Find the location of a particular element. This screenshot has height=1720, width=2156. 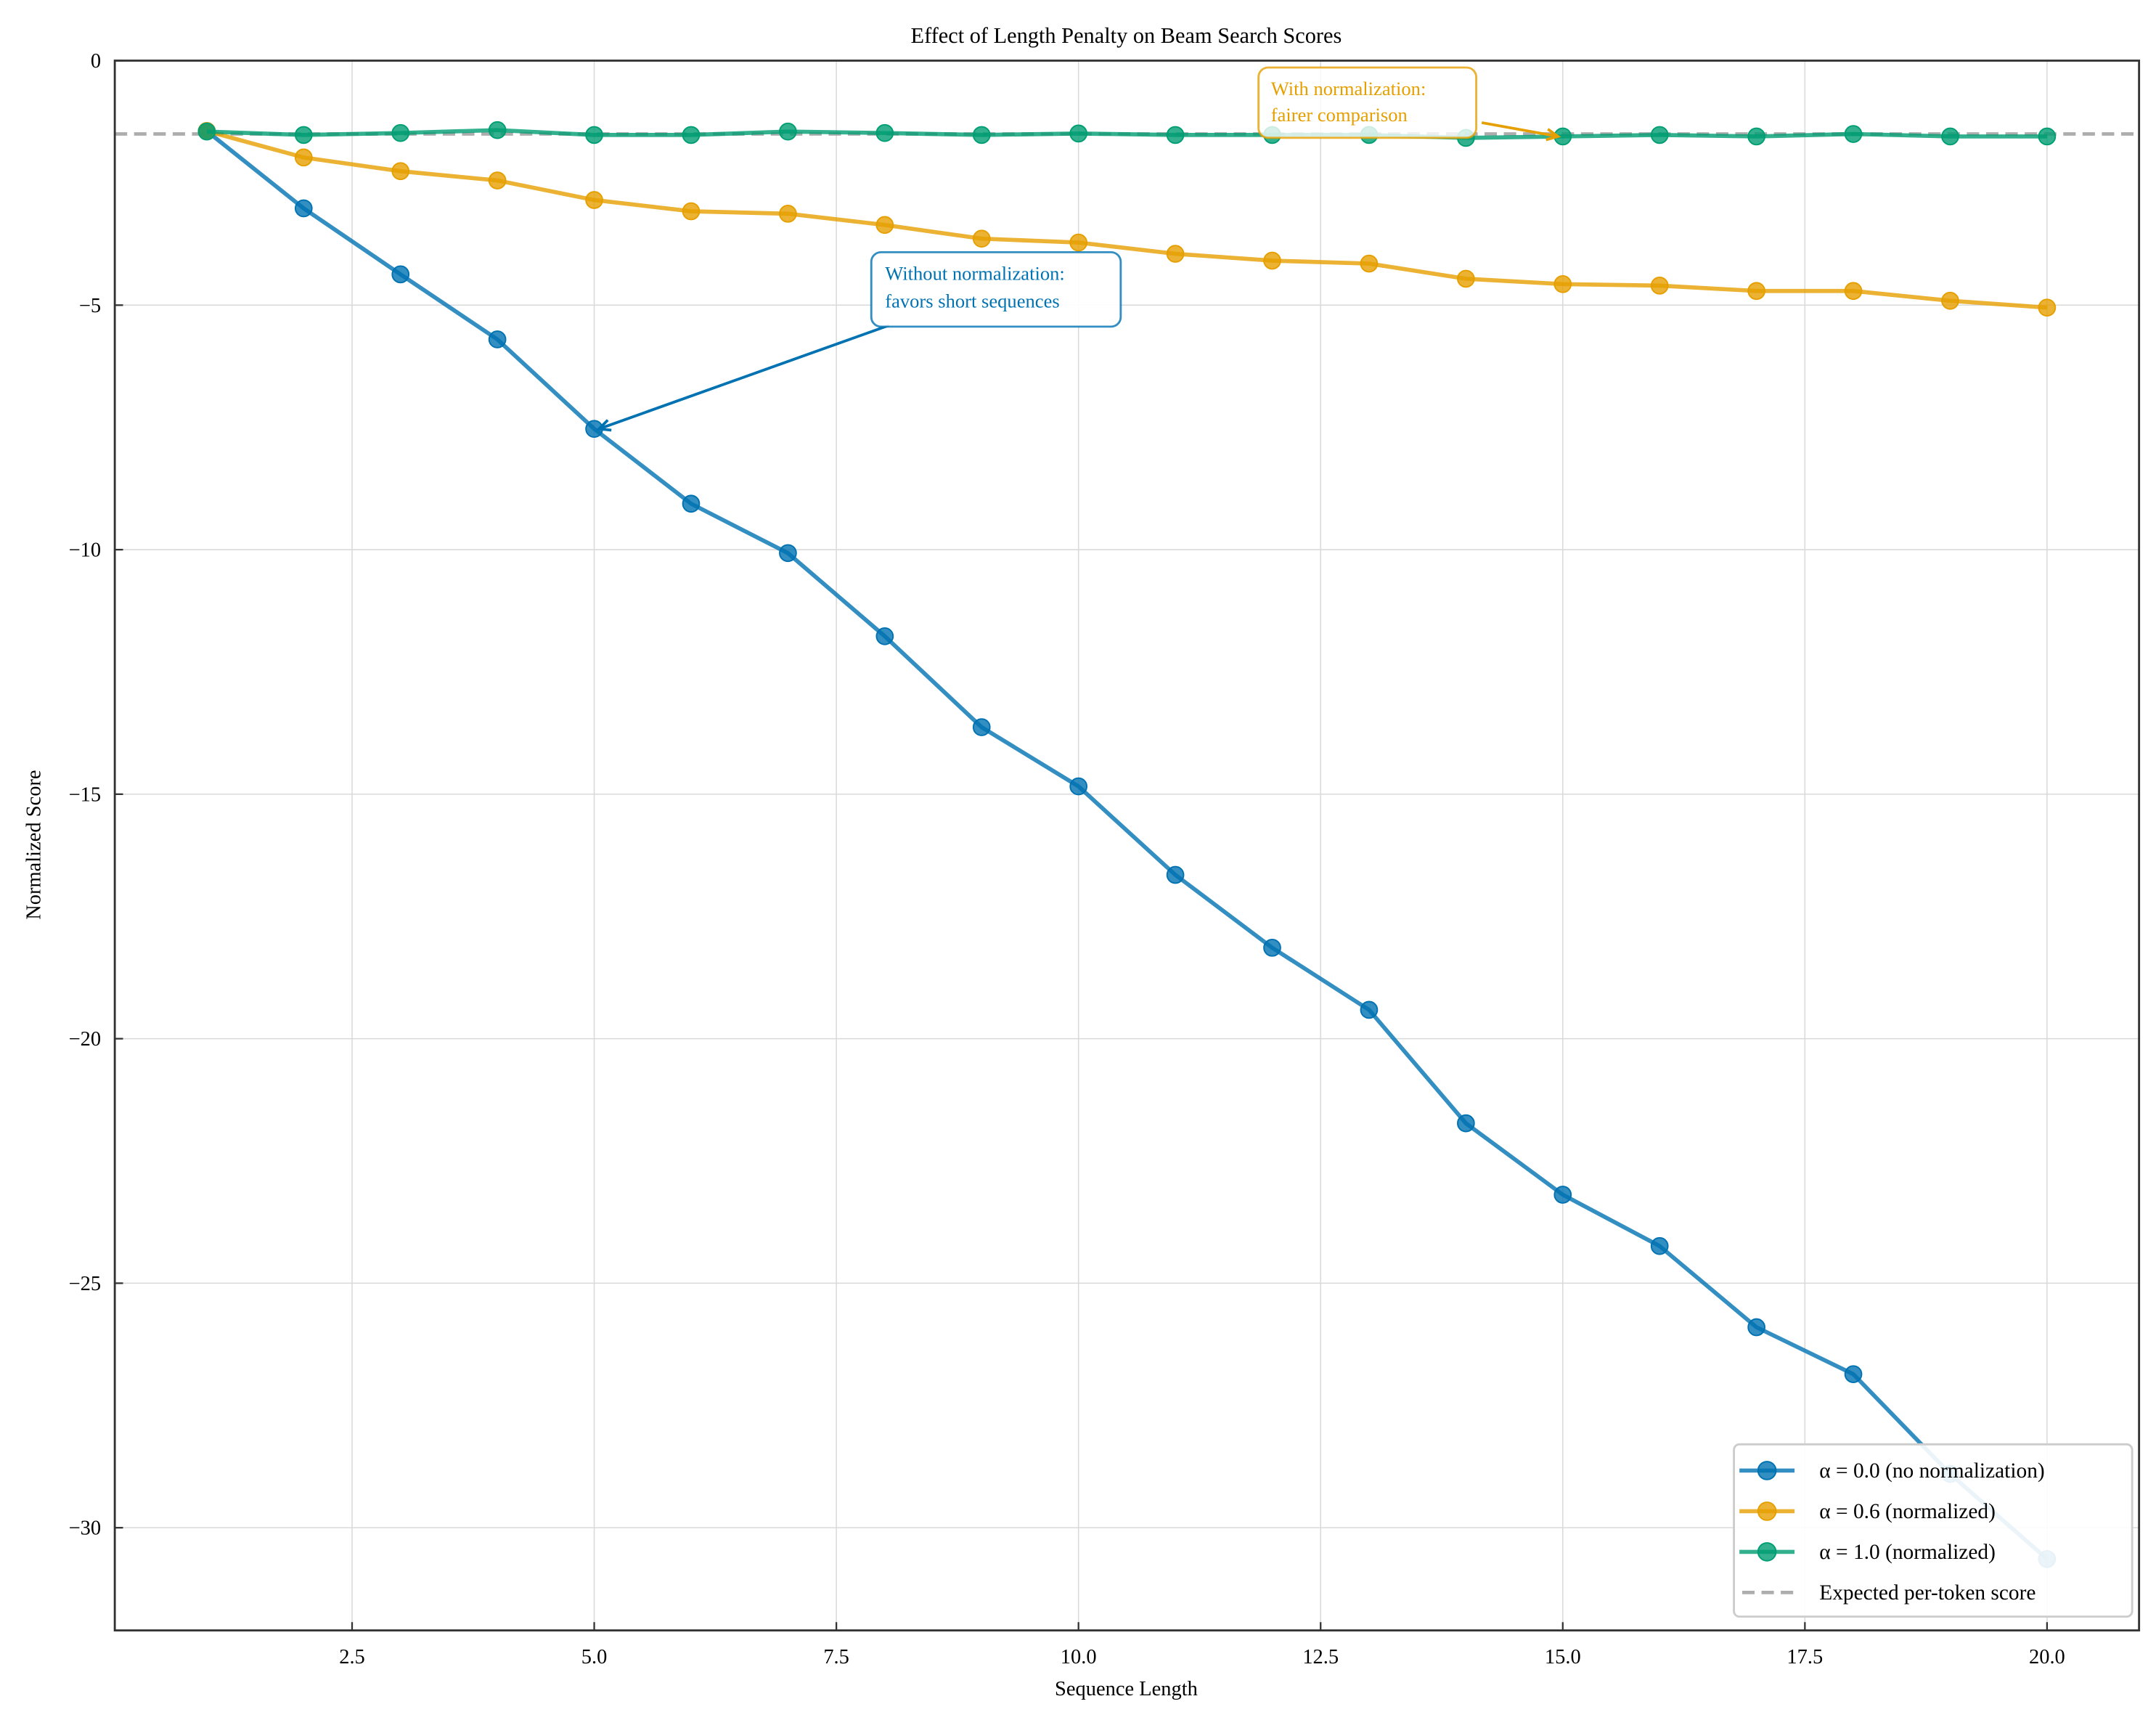

annotation-box-without-normalization is located at coordinates (996, 289).